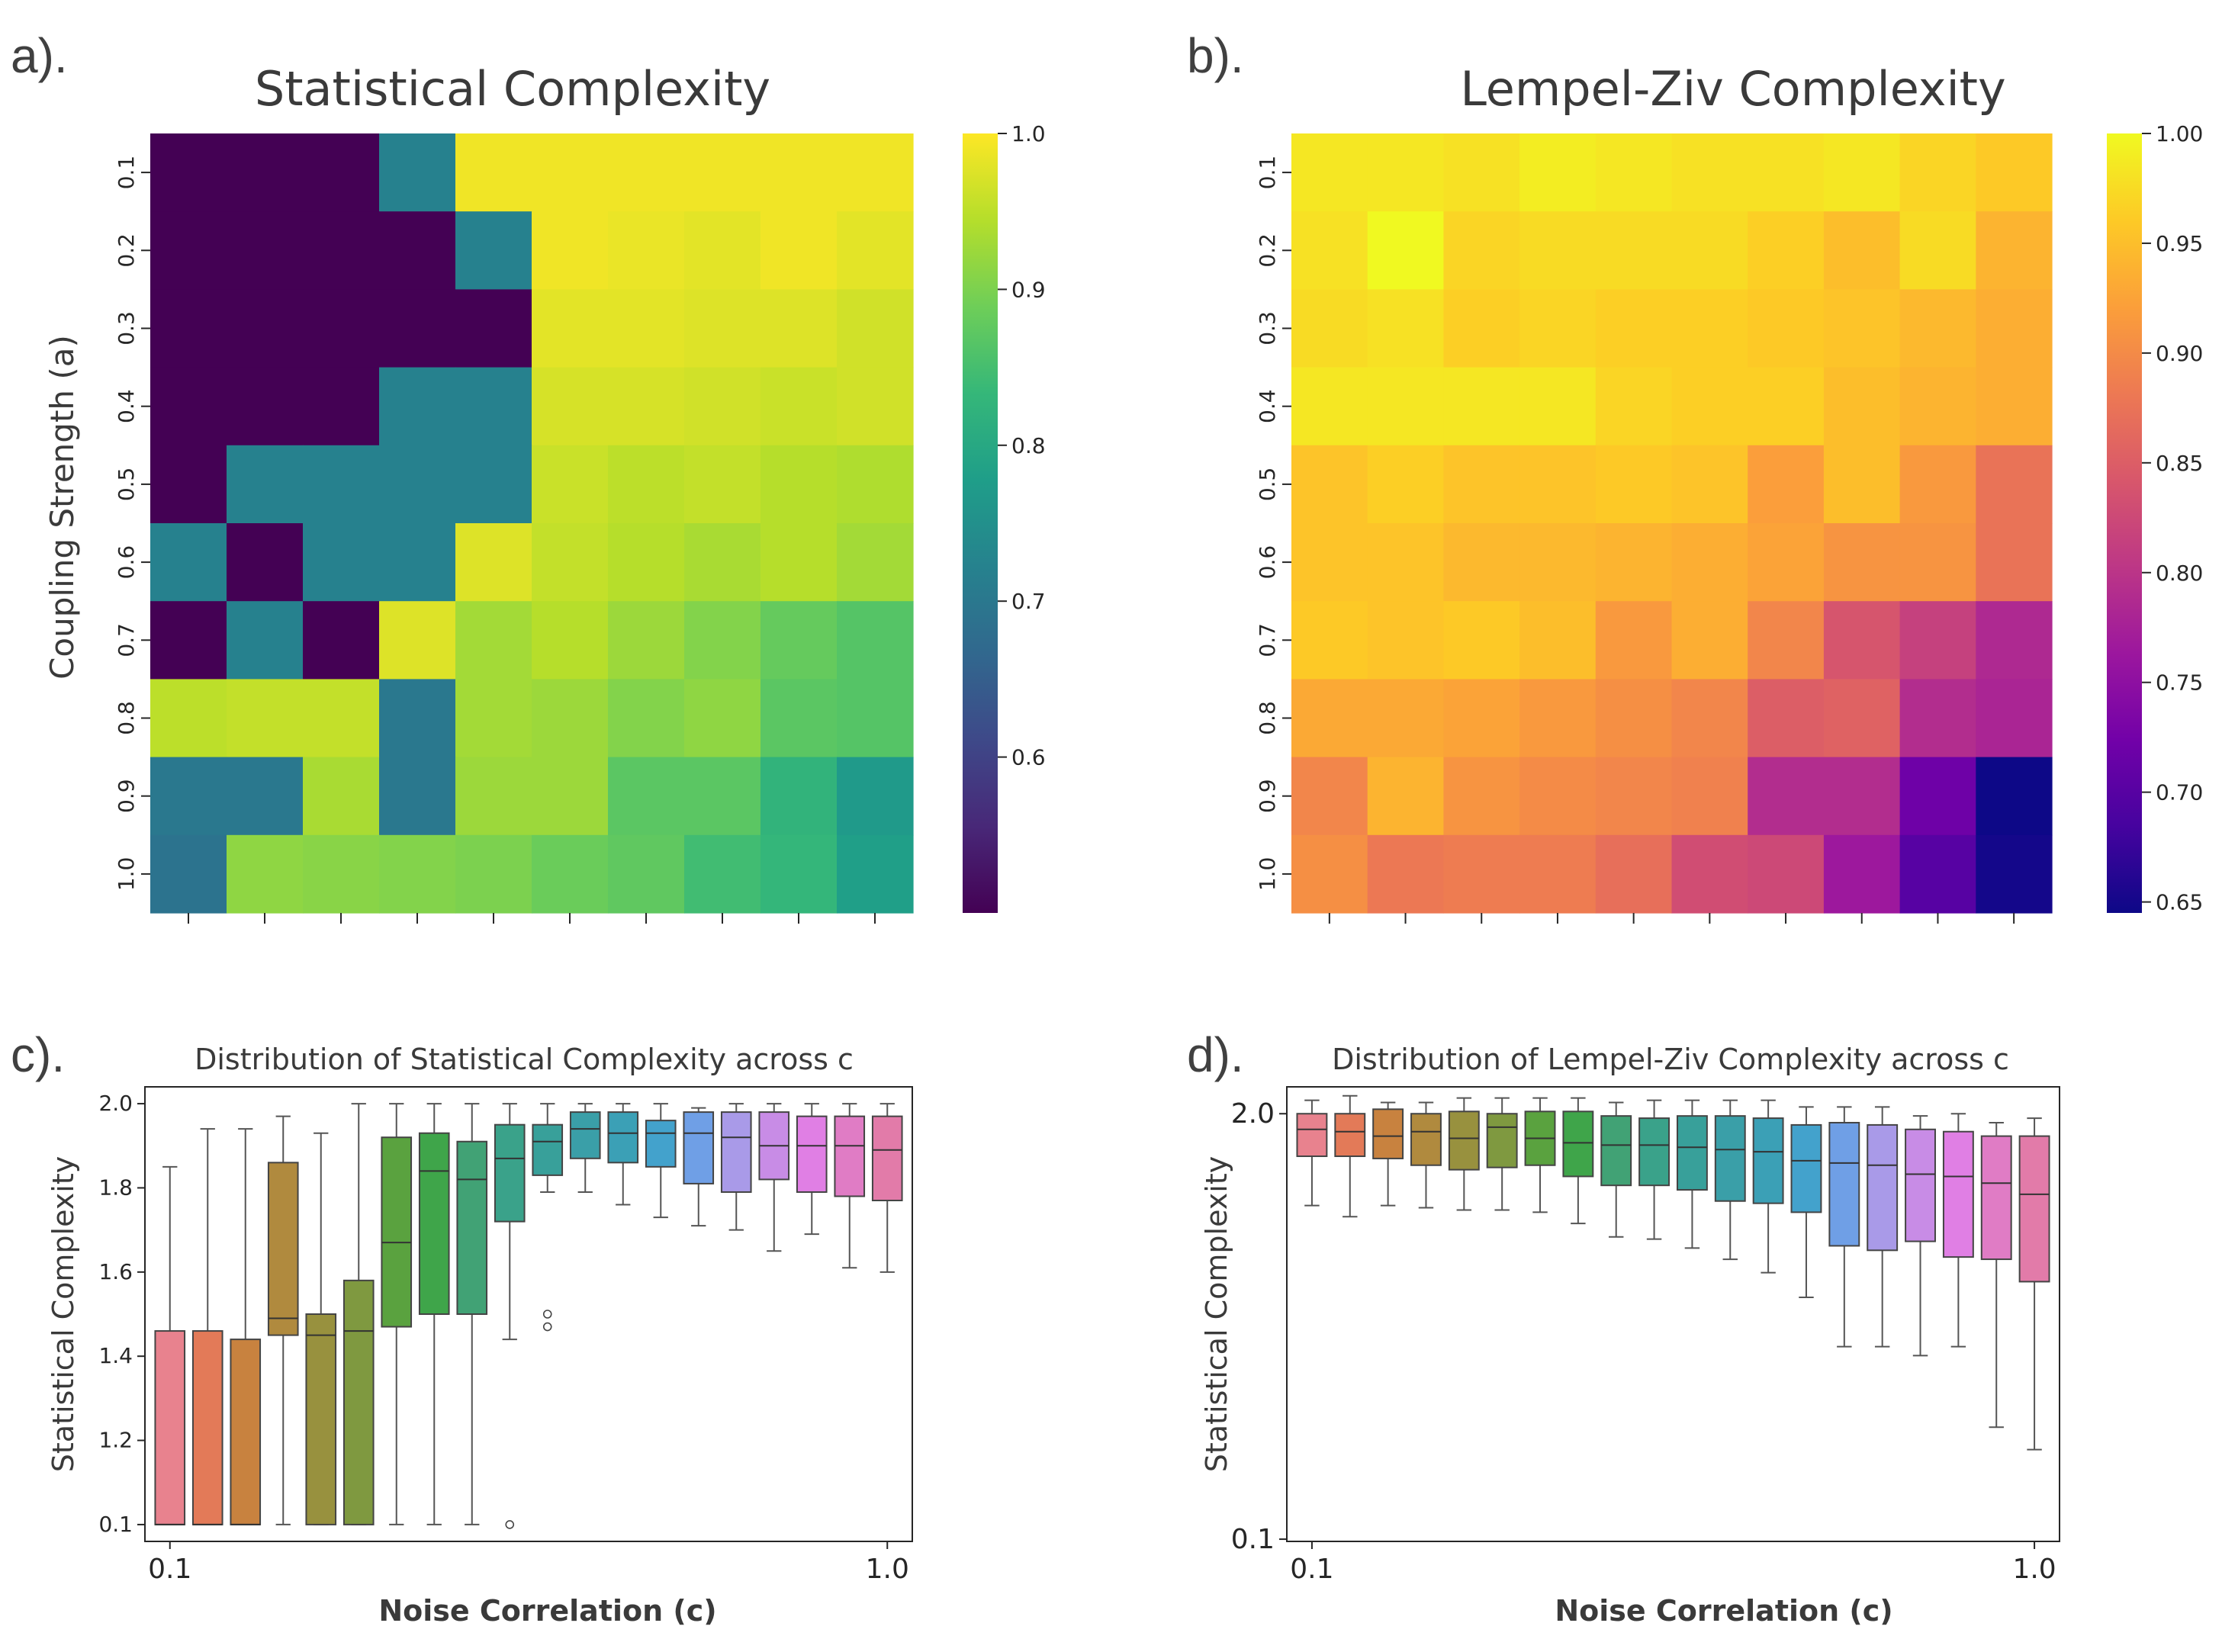  Describe the element at coordinates (126, 718) in the screenshot. I see `y-tick-label: 0.8` at that location.